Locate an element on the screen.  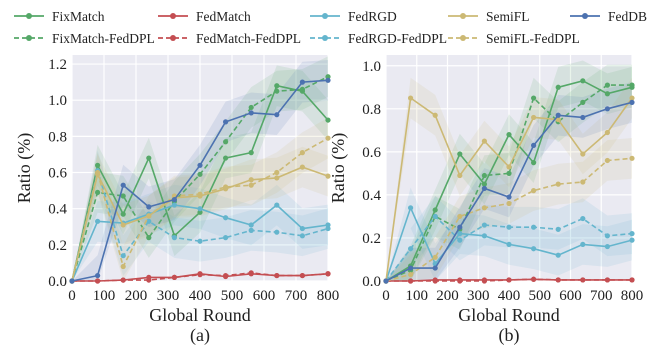
x-tick-label: 400 is located at coordinates (200, 296).